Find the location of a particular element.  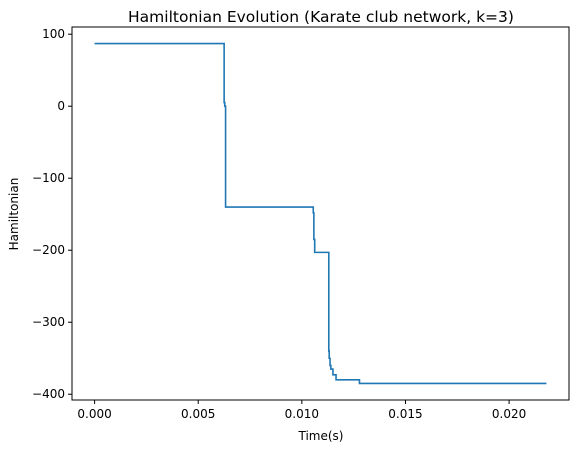

x-tick-label: 0.000 is located at coordinates (94, 414).